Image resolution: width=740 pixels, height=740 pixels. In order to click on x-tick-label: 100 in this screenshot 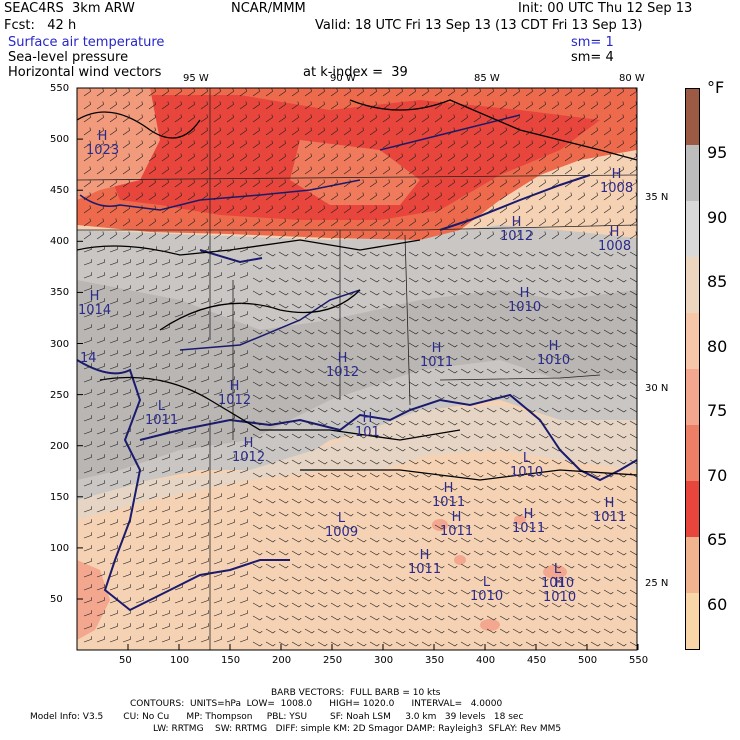, I will do `click(180, 660)`.